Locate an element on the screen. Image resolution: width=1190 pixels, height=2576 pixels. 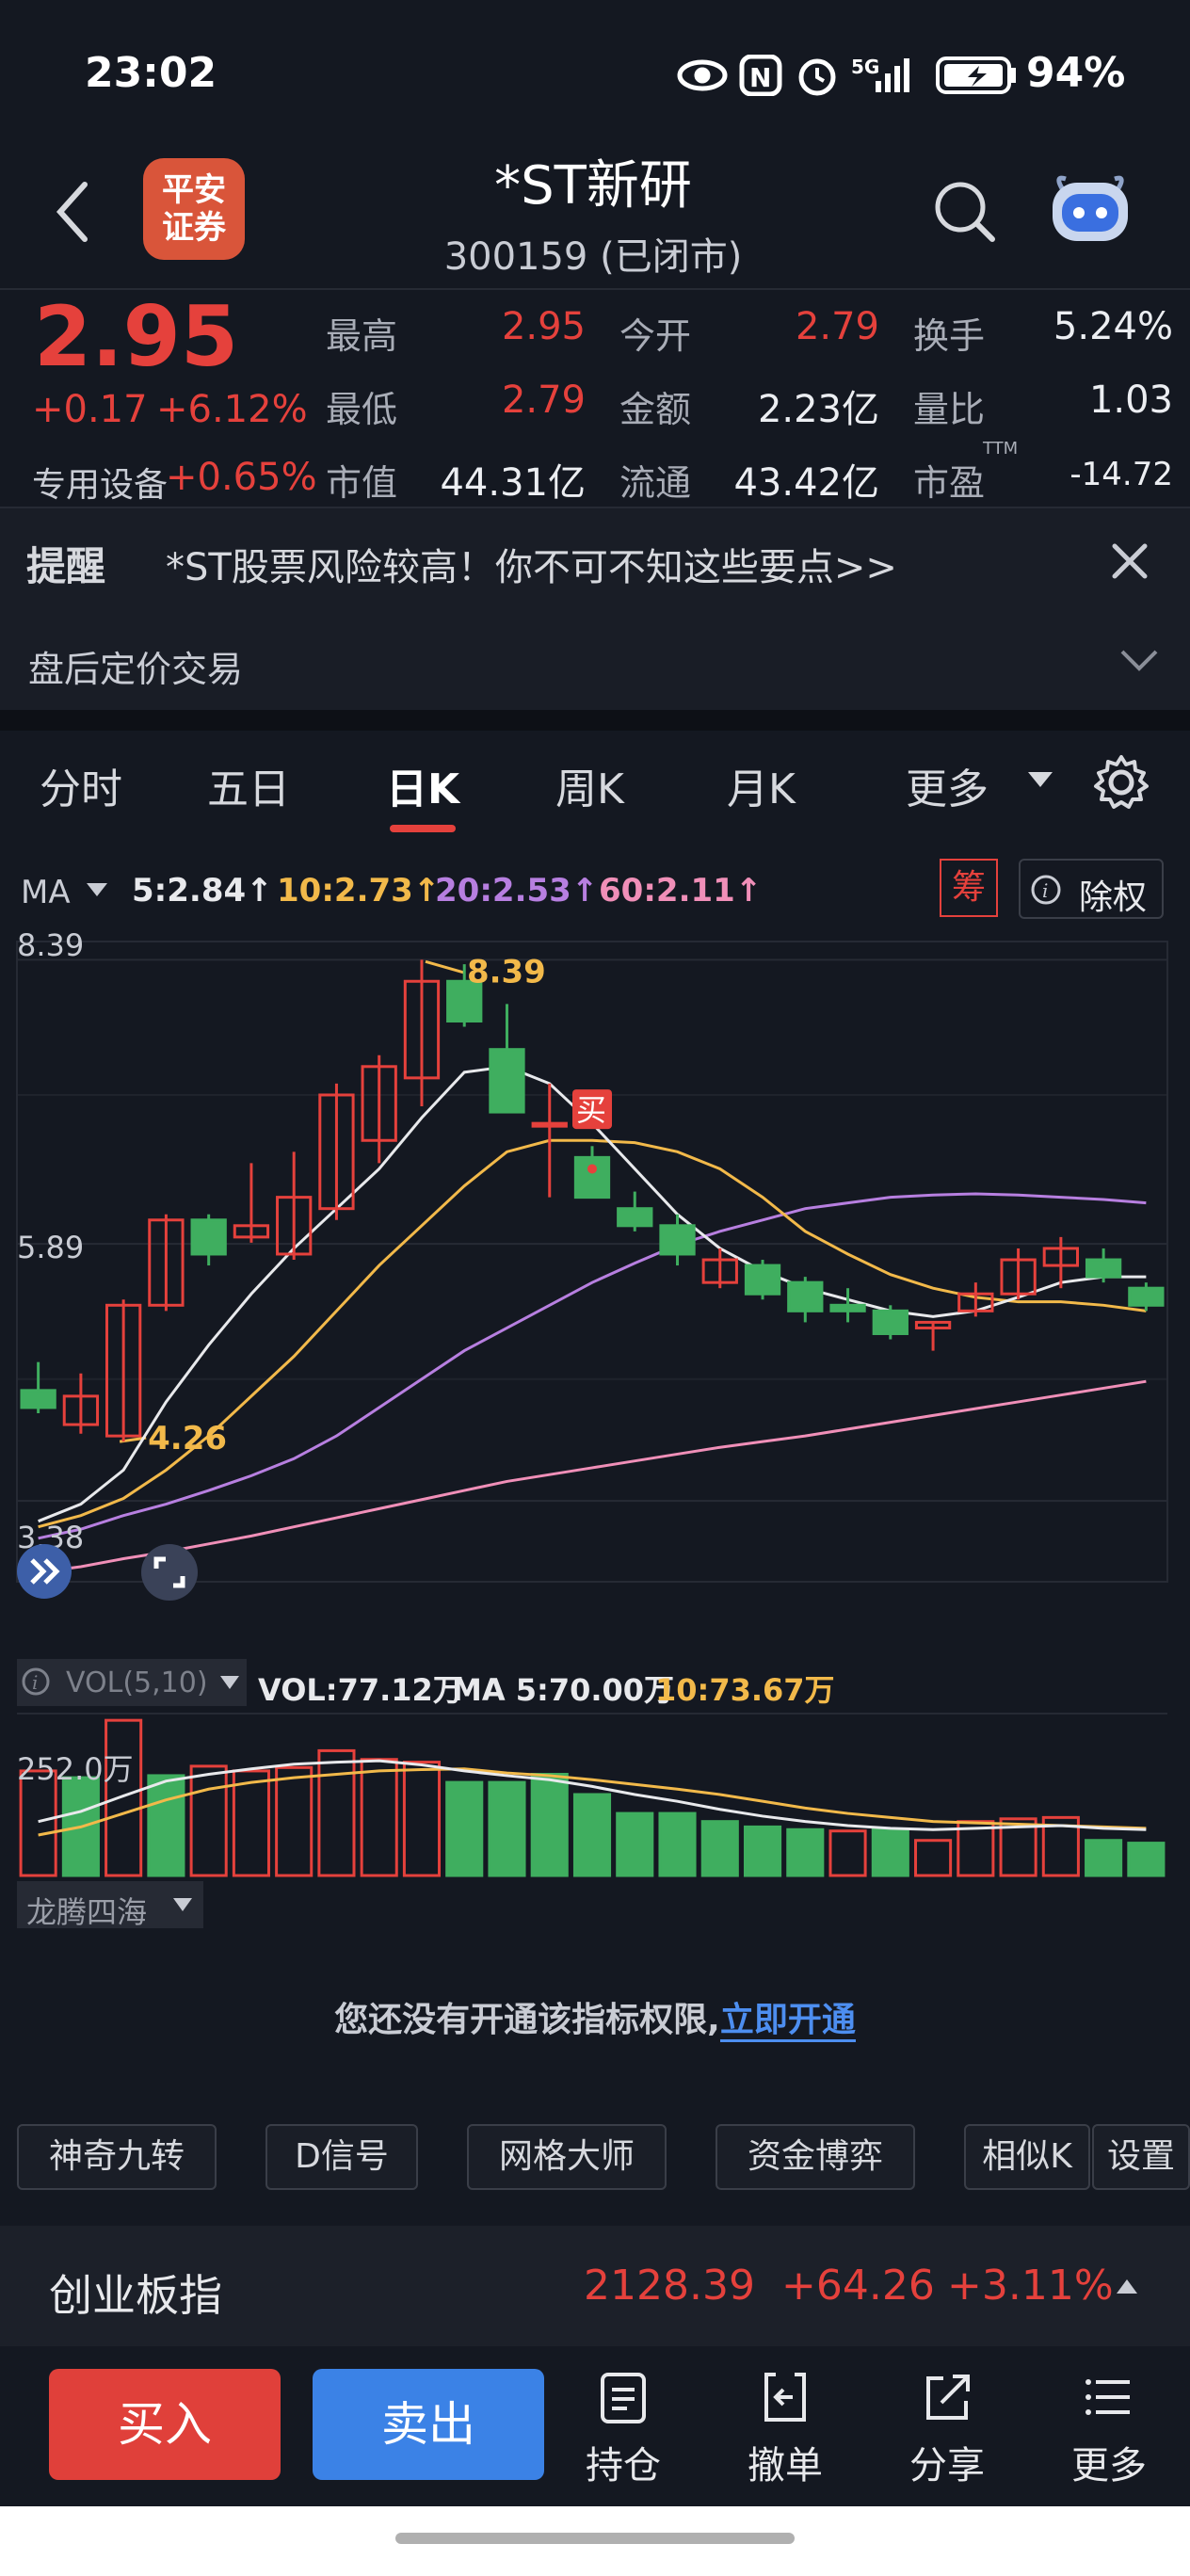
caret-down-icon is located at coordinates (1040, 780).